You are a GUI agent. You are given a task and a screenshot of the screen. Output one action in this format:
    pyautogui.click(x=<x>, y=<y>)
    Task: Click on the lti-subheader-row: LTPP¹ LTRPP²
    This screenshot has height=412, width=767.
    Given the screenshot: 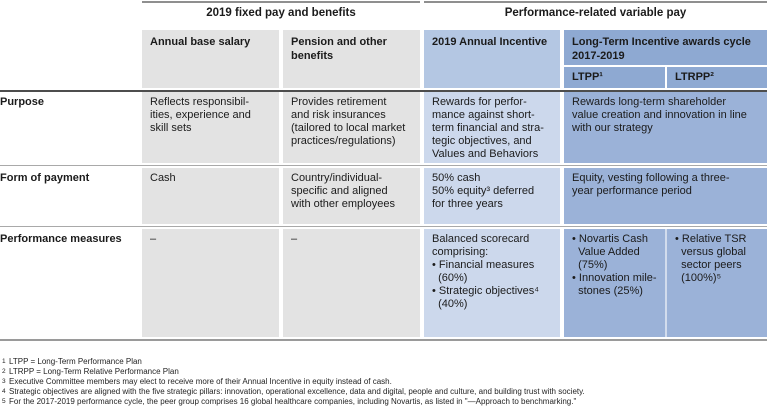 What is the action you would take?
    pyautogui.click(x=665, y=76)
    